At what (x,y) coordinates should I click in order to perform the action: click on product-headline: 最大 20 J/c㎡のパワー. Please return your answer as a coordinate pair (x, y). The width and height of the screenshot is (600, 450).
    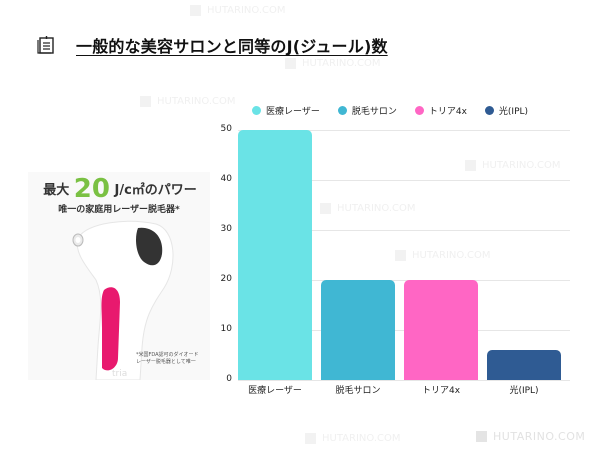
    Looking at the image, I should click on (120, 189).